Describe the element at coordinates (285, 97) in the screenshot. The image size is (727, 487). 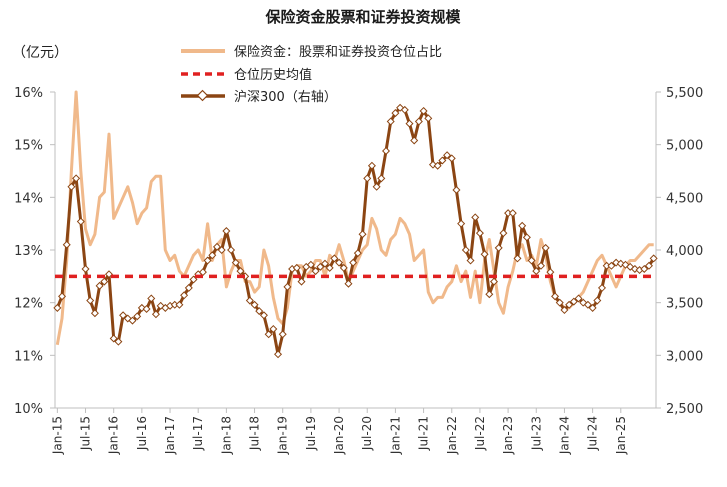
I see `legend-label-csi300: 沪深300（右轴）` at that location.